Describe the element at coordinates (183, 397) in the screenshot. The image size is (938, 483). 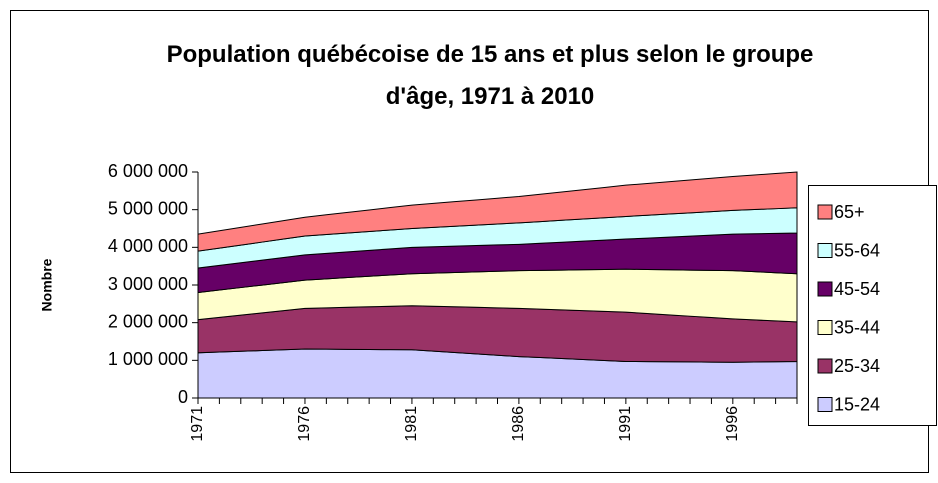
I see `y-tick-label: 0` at that location.